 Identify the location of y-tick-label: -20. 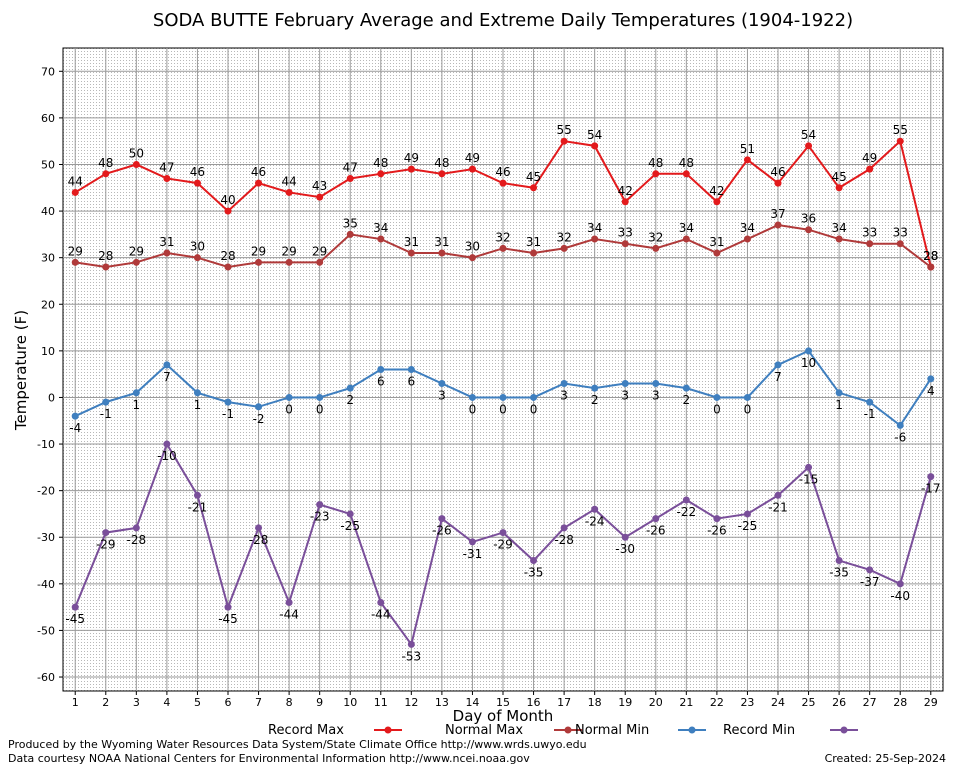
(46, 491).